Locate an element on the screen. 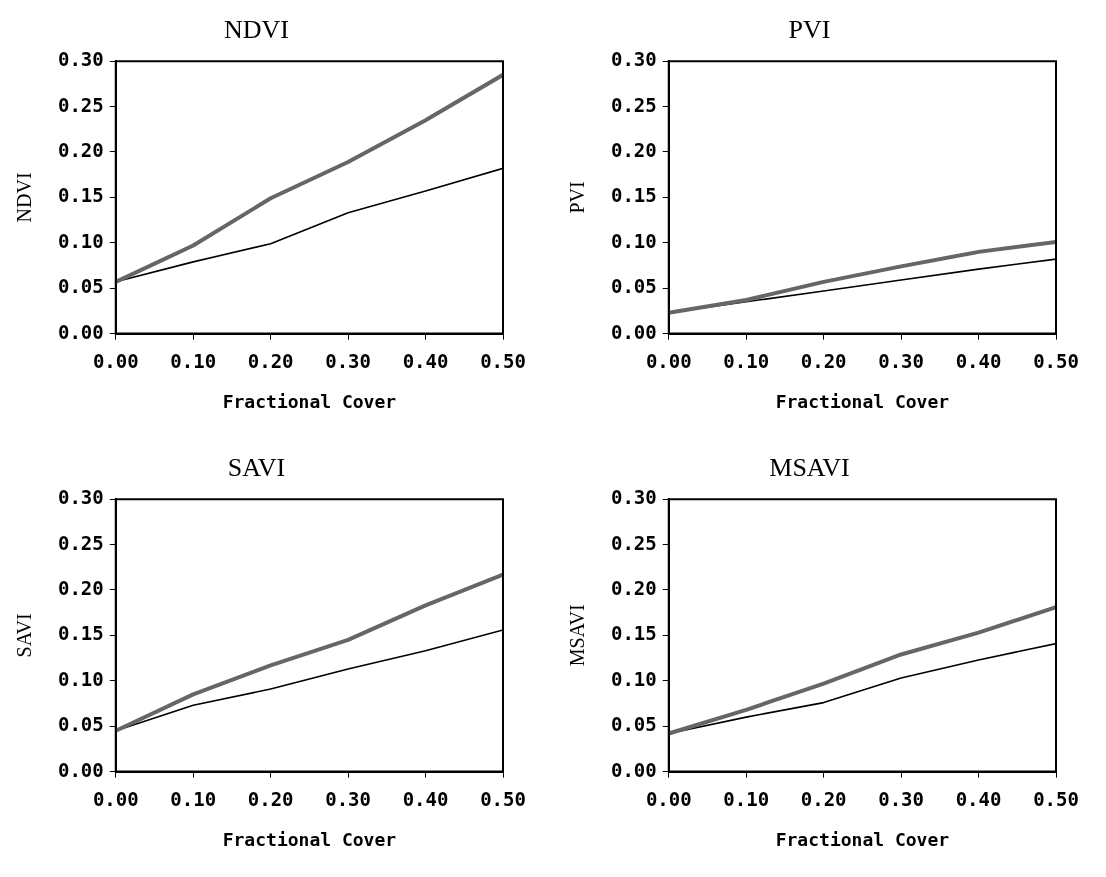 This screenshot has height=877, width=1106. chart-title: NDVI is located at coordinates (256, 30).